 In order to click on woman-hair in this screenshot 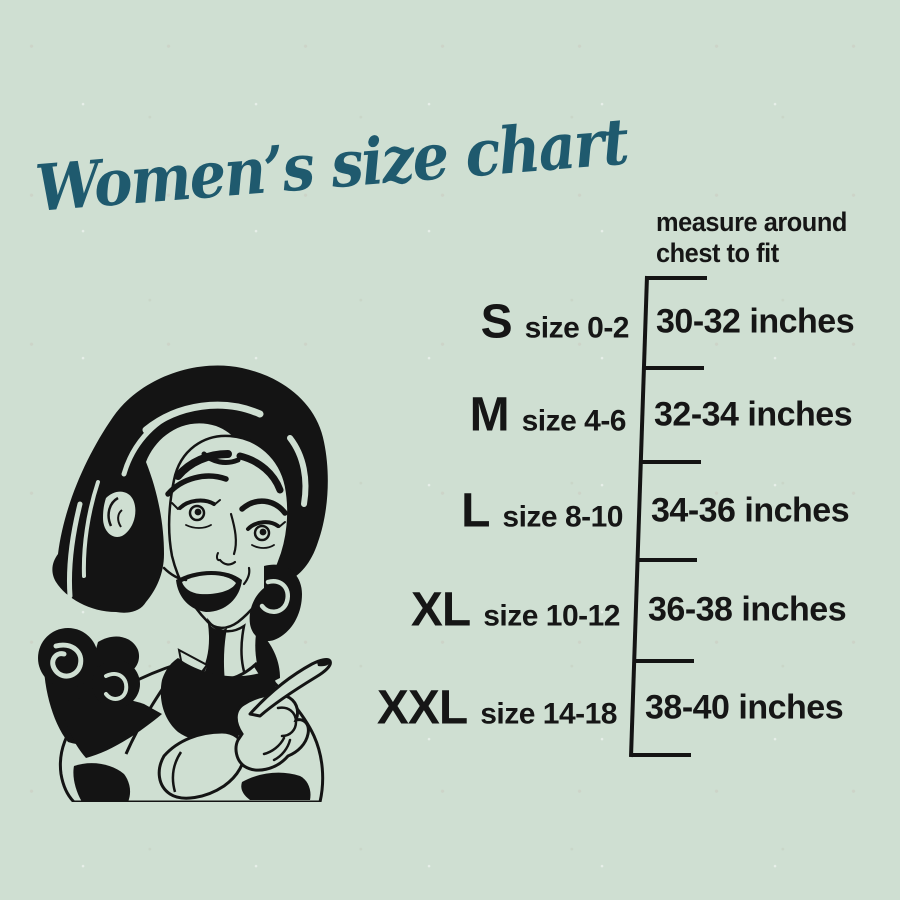, I will do `click(190, 489)`.